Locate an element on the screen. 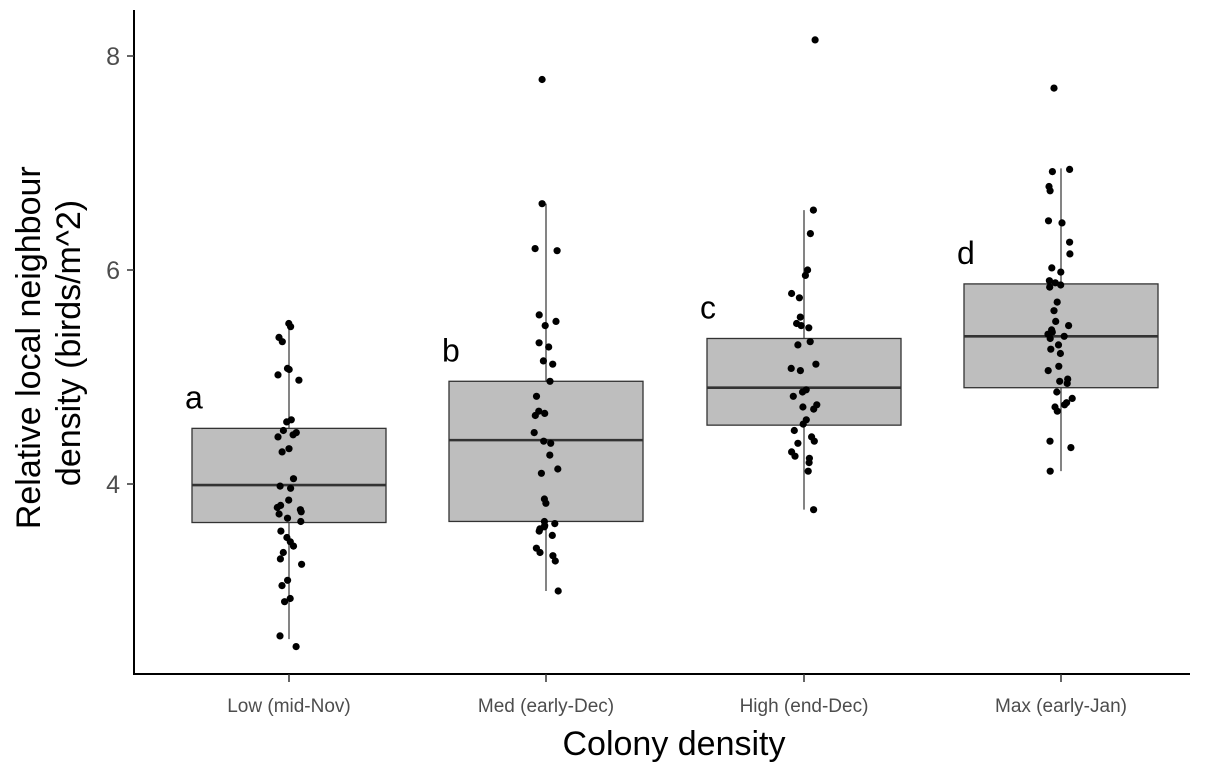 The width and height of the screenshot is (1206, 766). x-axis-title: Colony density is located at coordinates (673, 744).